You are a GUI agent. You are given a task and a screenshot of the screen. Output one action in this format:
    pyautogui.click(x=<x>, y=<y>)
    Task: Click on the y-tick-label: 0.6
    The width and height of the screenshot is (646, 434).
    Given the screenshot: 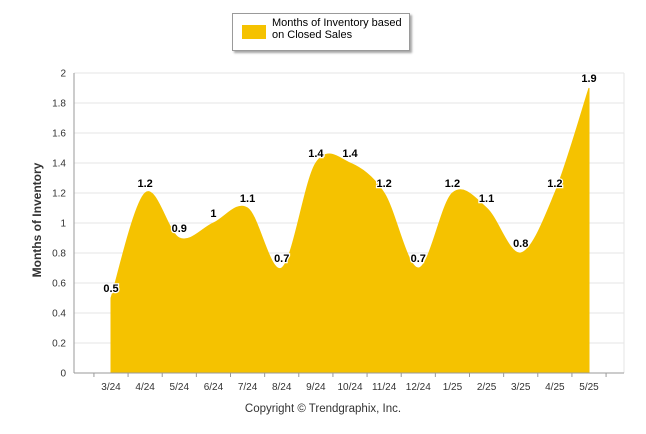 What is the action you would take?
    pyautogui.click(x=59, y=284)
    